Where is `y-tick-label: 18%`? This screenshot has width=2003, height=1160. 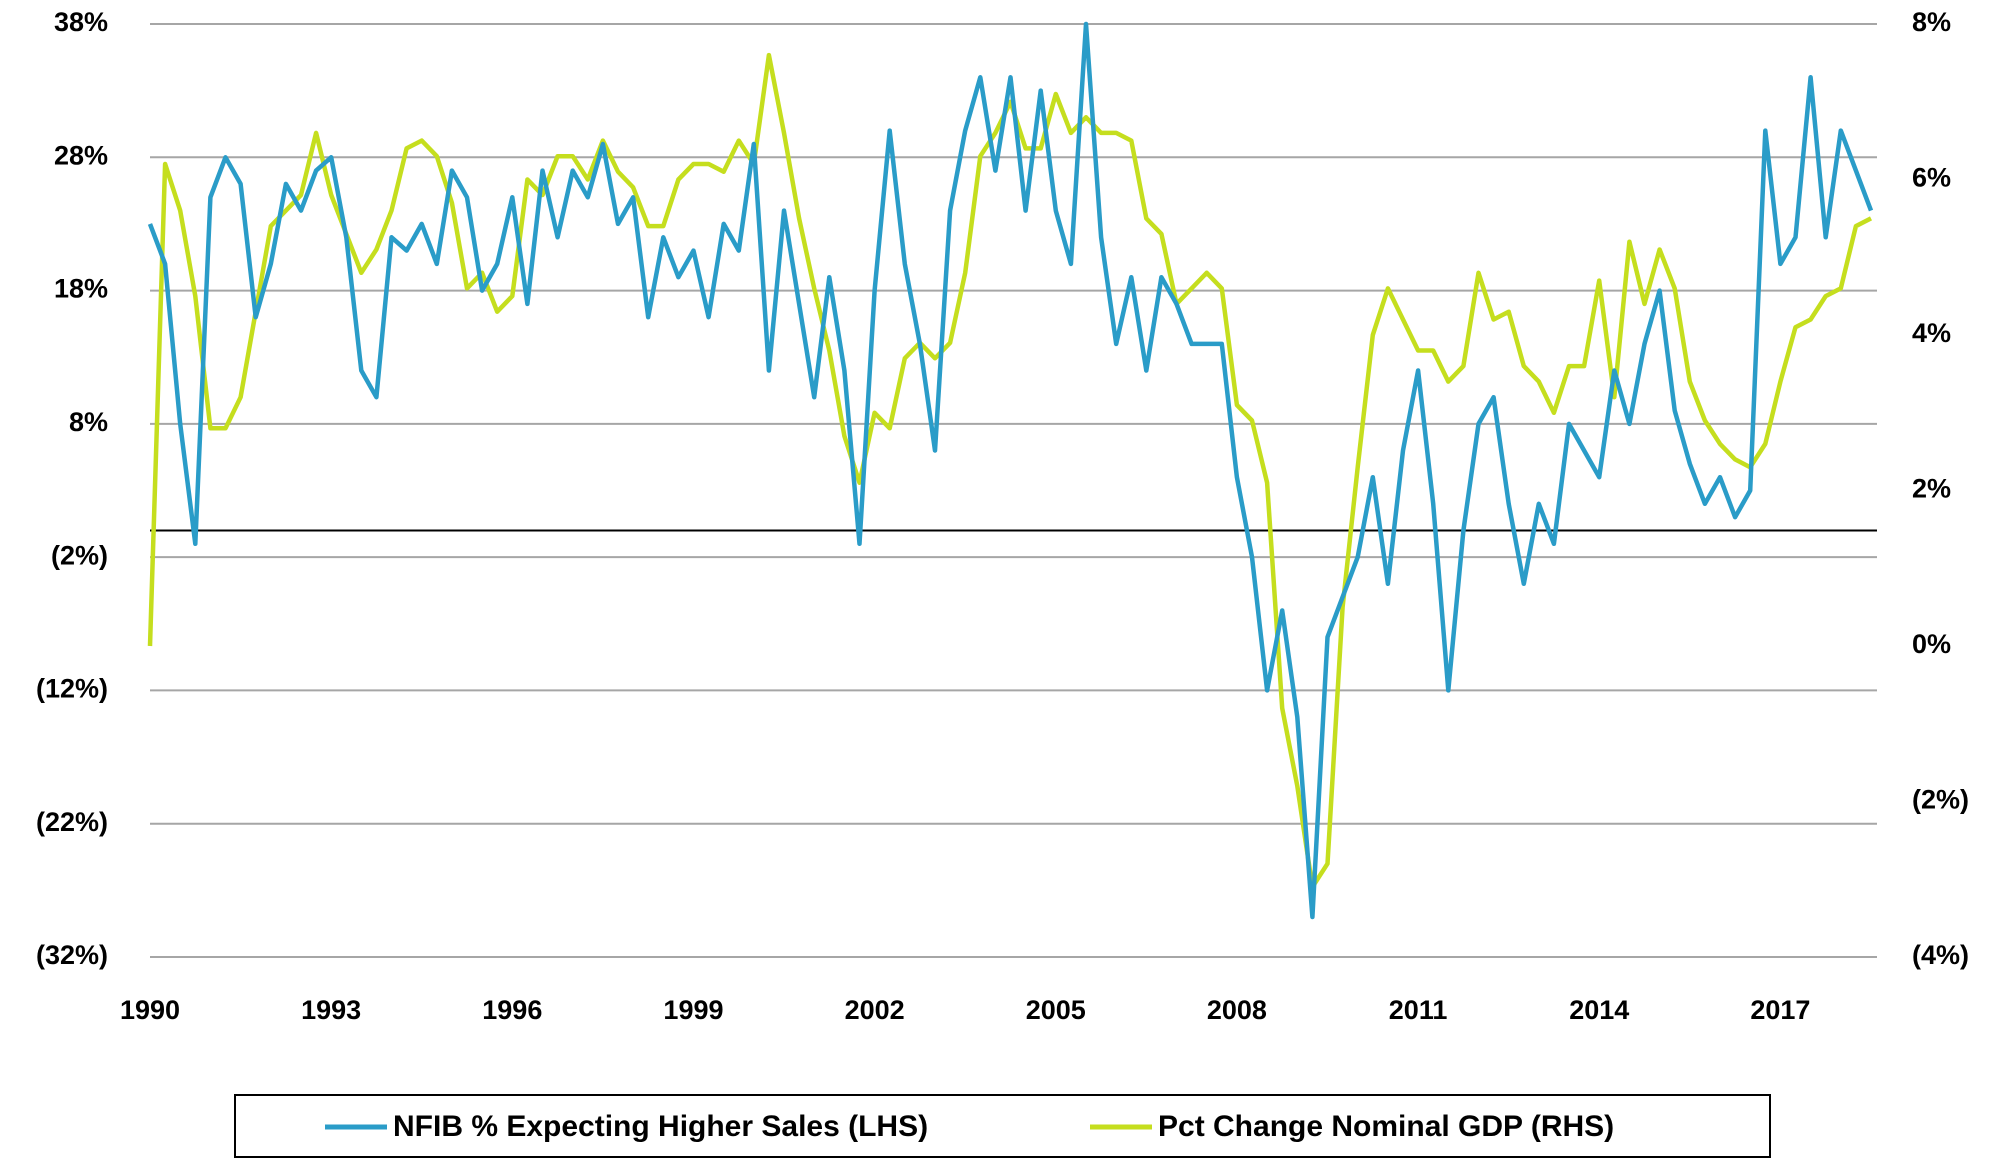
y-tick-label: 18% is located at coordinates (81, 289).